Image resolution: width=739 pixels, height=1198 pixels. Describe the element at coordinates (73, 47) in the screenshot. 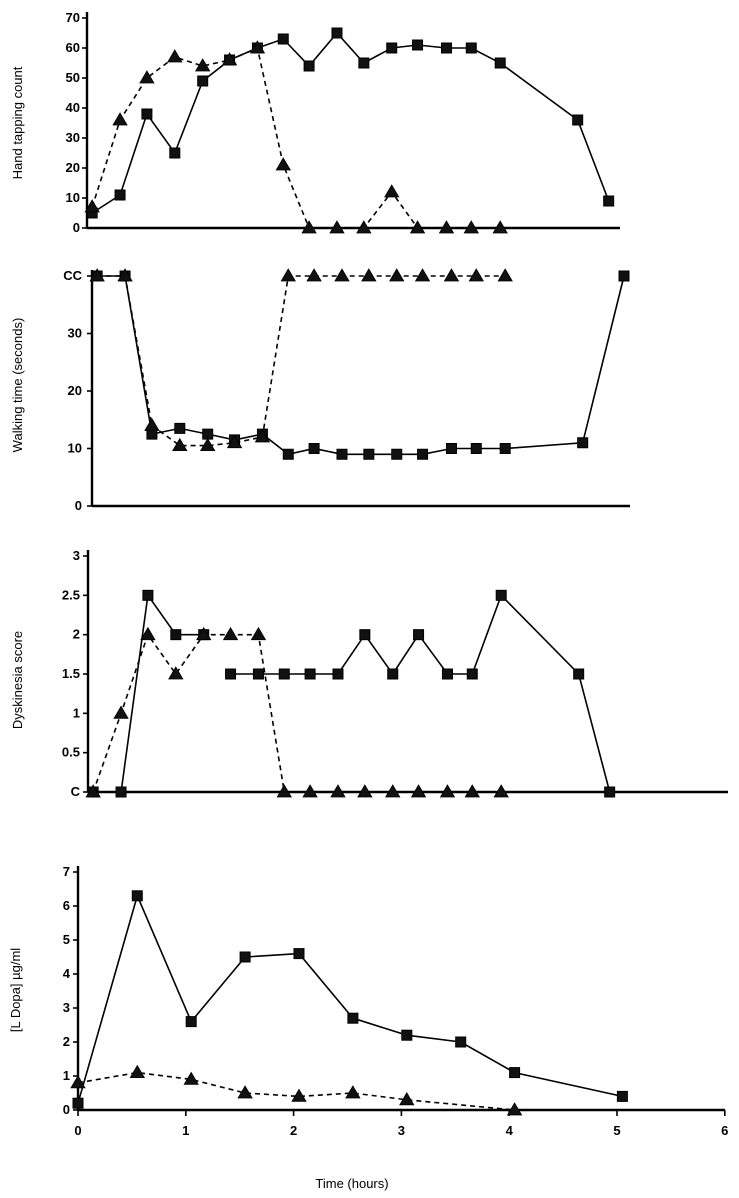

I see `y-tick-label: 60` at that location.